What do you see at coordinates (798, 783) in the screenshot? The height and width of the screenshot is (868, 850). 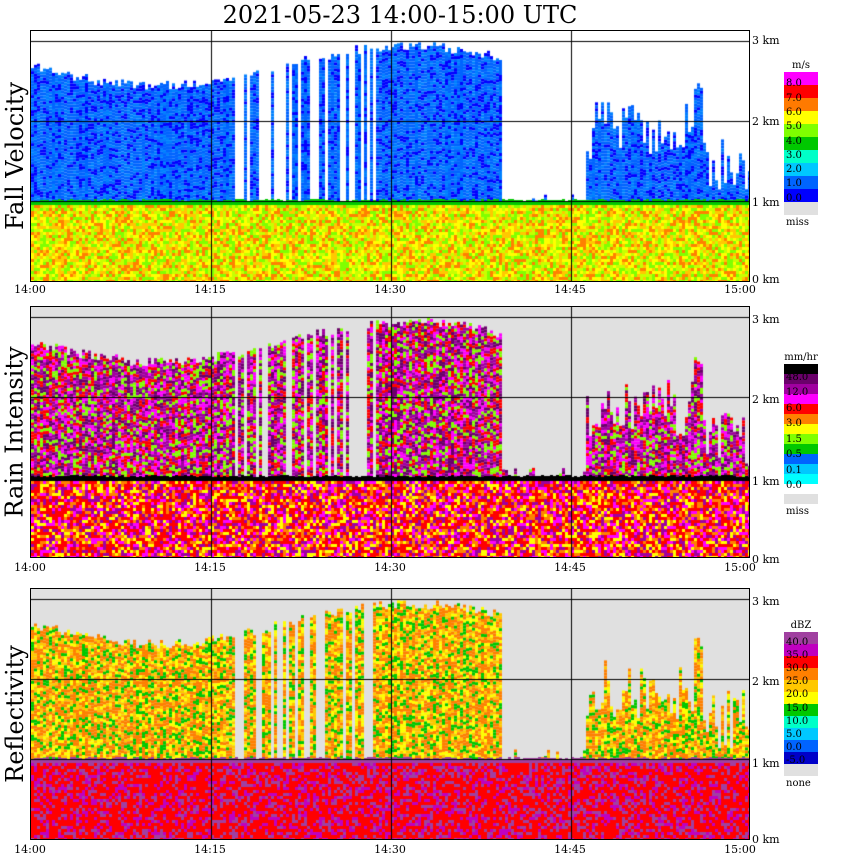 I see `legend-label: none` at bounding box center [798, 783].